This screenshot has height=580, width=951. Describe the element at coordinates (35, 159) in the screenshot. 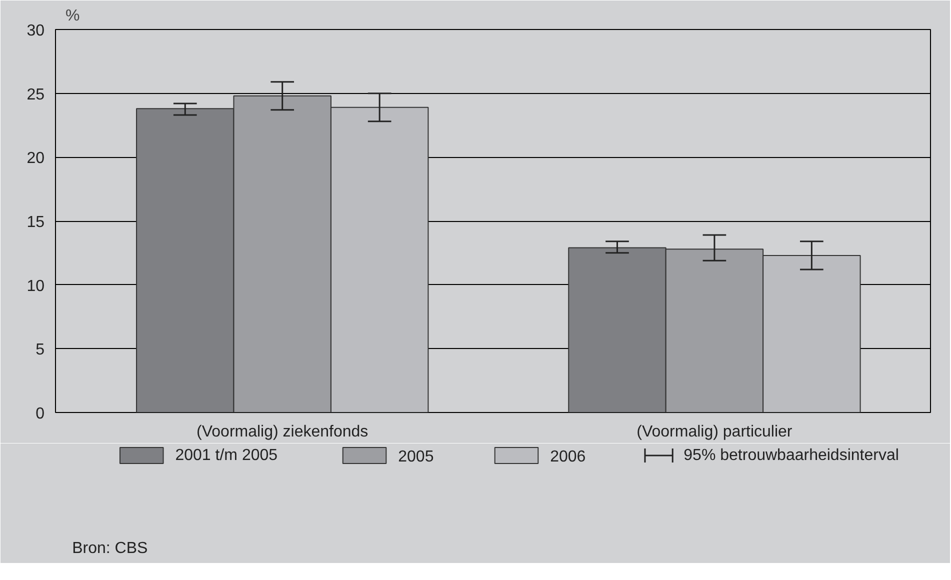

I see `y-tick-label: 20` at that location.